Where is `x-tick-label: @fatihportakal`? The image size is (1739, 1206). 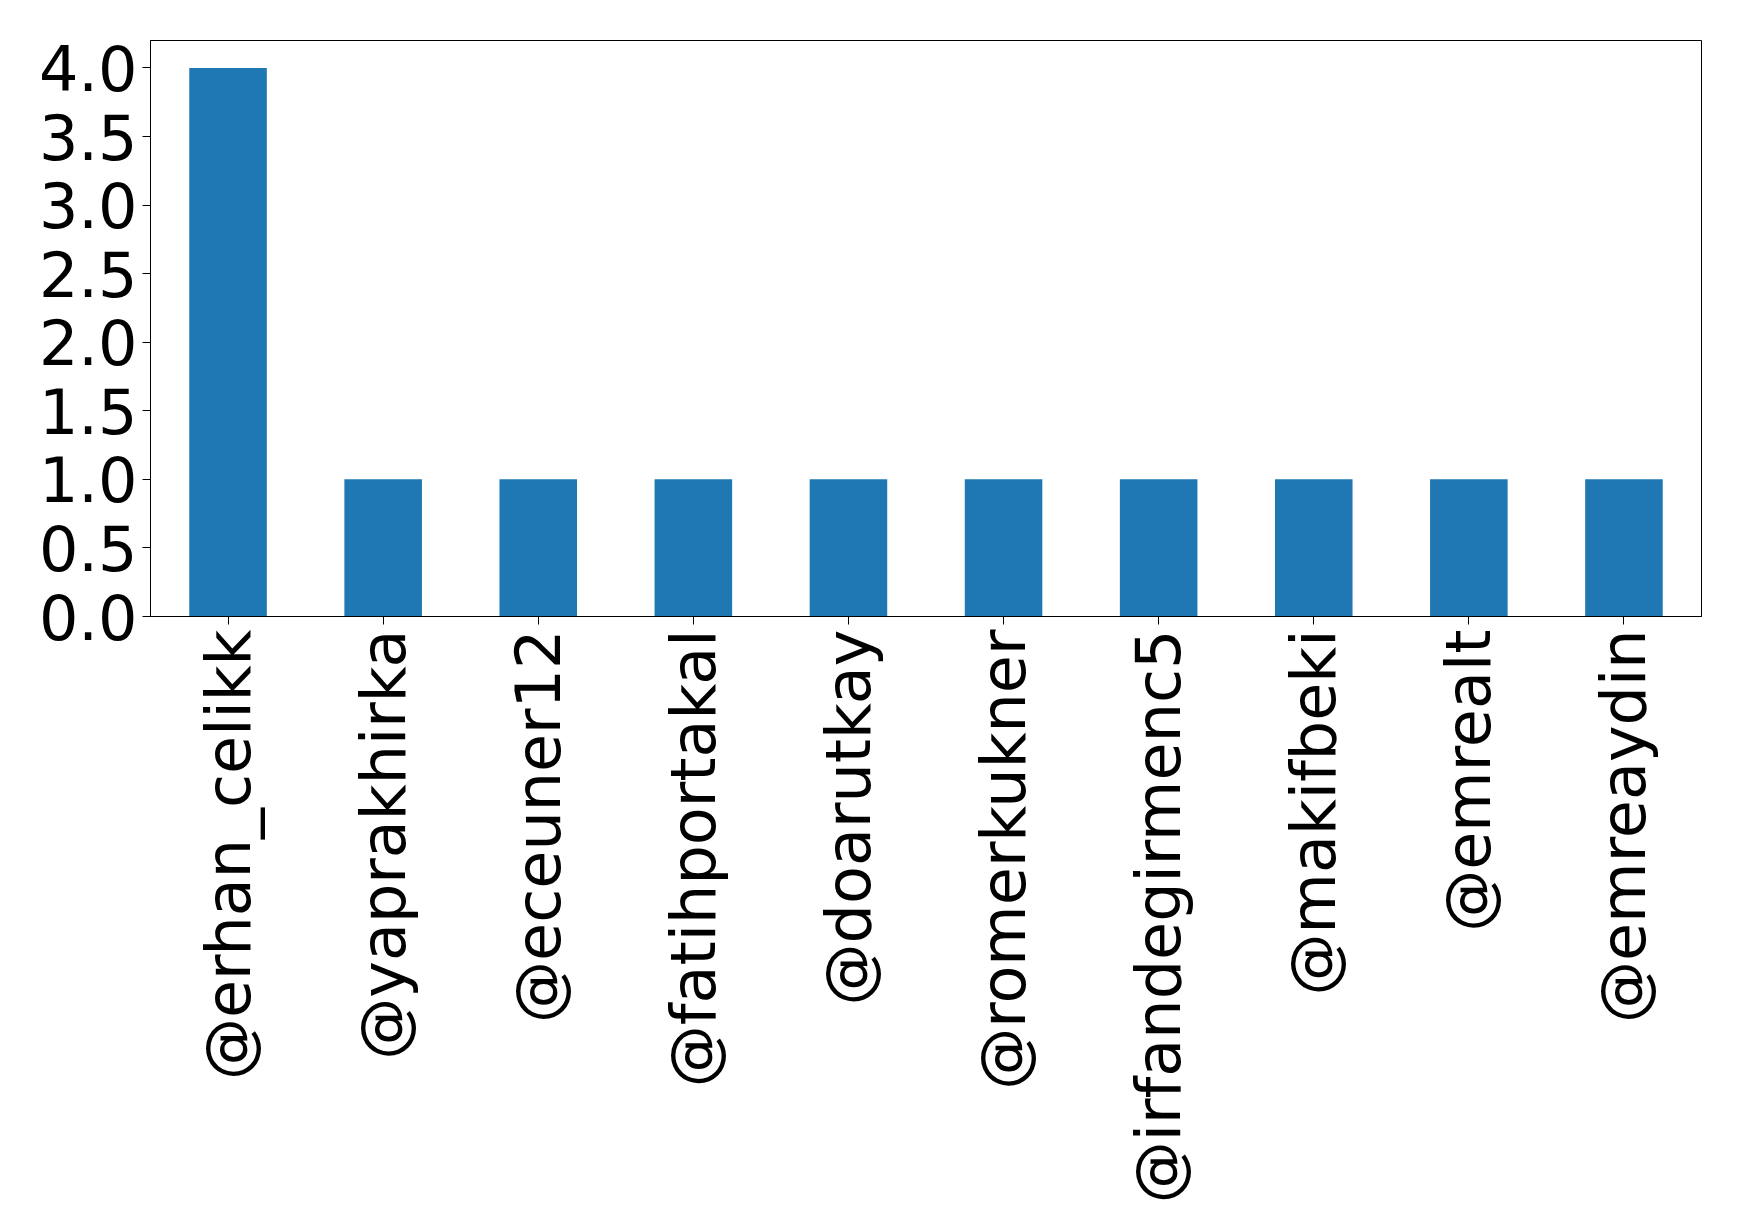
x-tick-label: @fatihportakal is located at coordinates (693, 858).